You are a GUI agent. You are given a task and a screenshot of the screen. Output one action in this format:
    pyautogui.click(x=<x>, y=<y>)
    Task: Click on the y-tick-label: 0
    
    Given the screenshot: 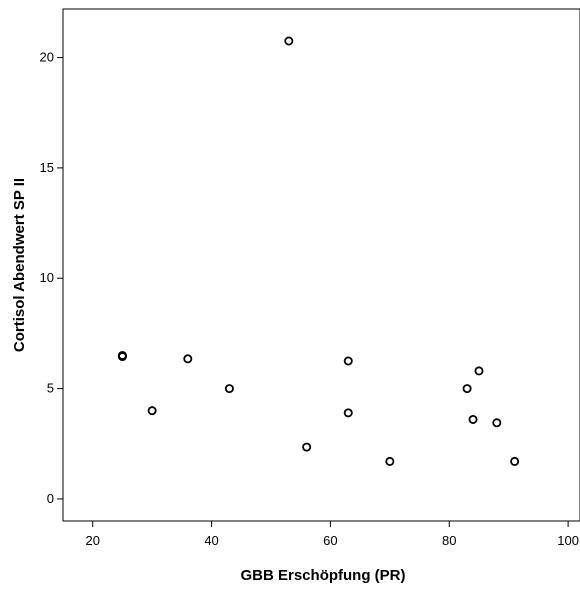 What is the action you would take?
    pyautogui.click(x=50, y=498)
    